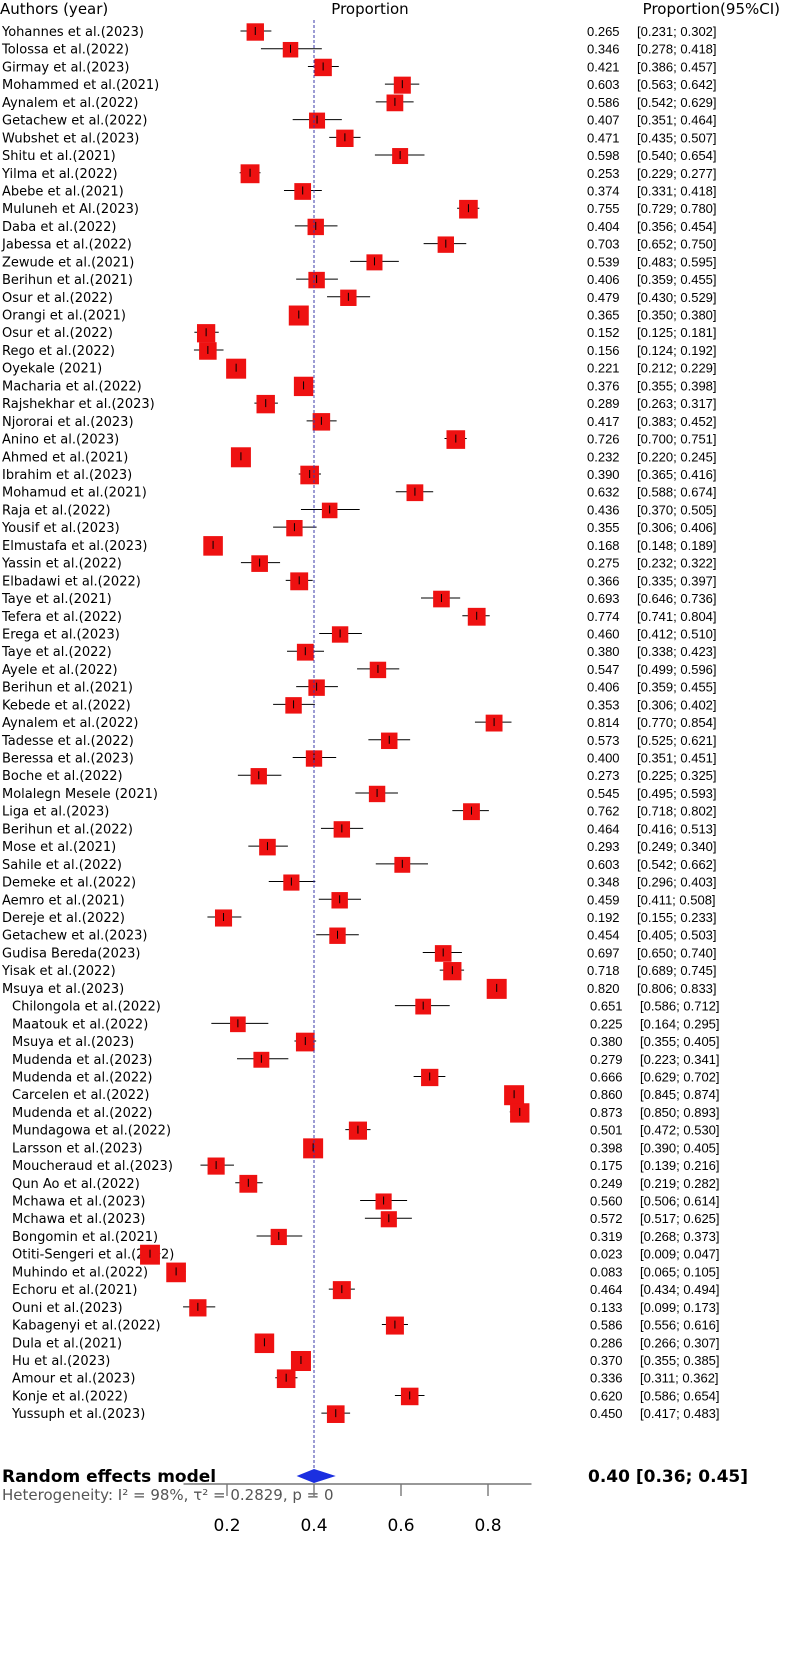 The height and width of the screenshot is (1654, 788). What do you see at coordinates (58, 971) in the screenshot?
I see `study-label: Yisak et al.(2022)` at bounding box center [58, 971].